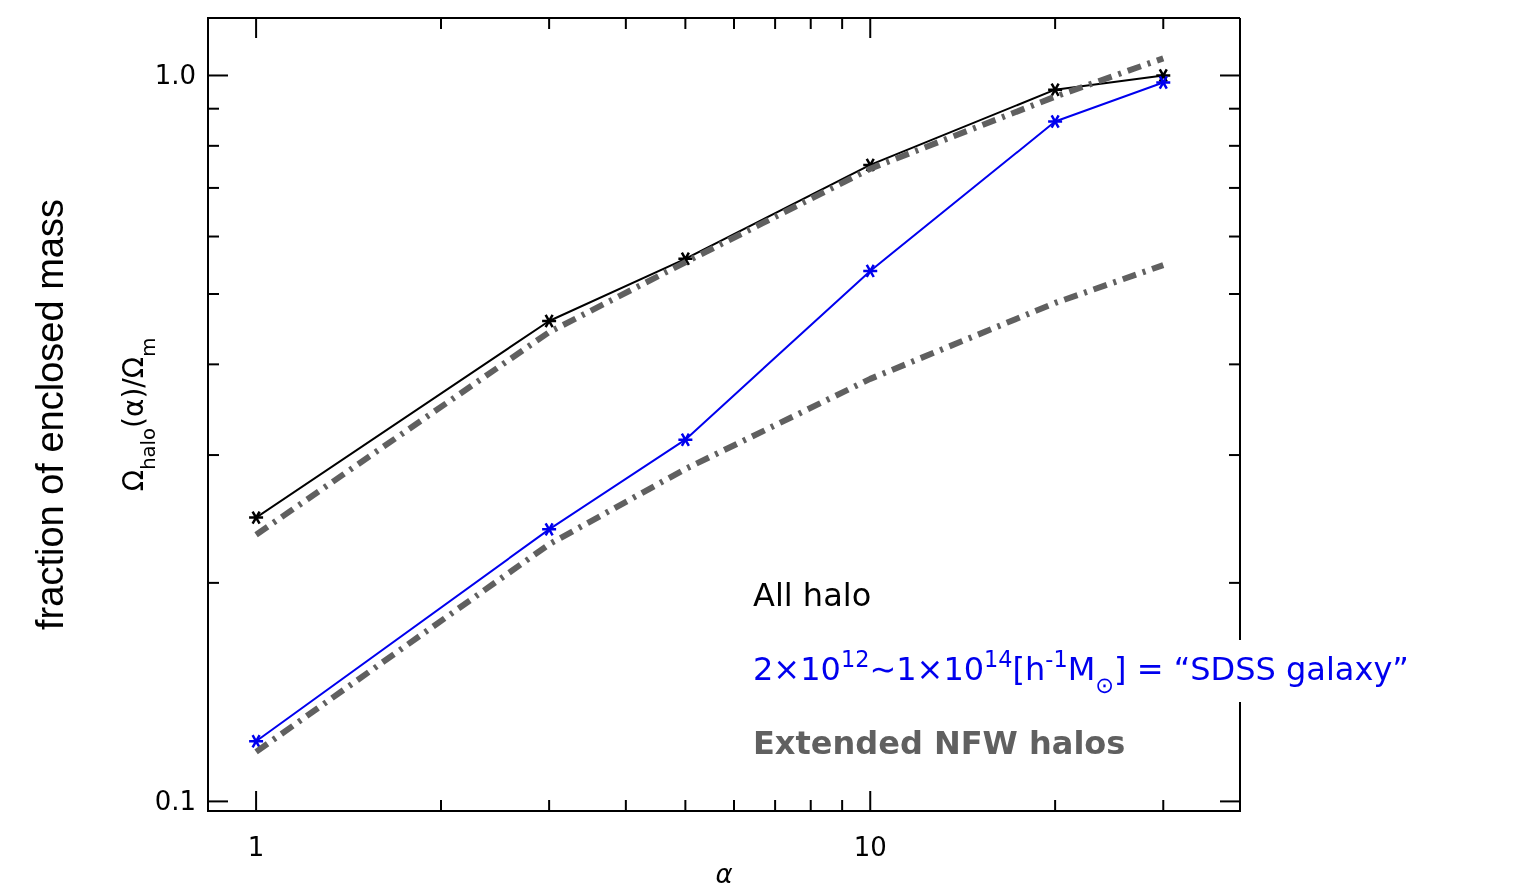 This screenshot has width=1532, height=893. Describe the element at coordinates (175, 75) in the screenshot. I see `y-tick-label: 1.0` at that location.